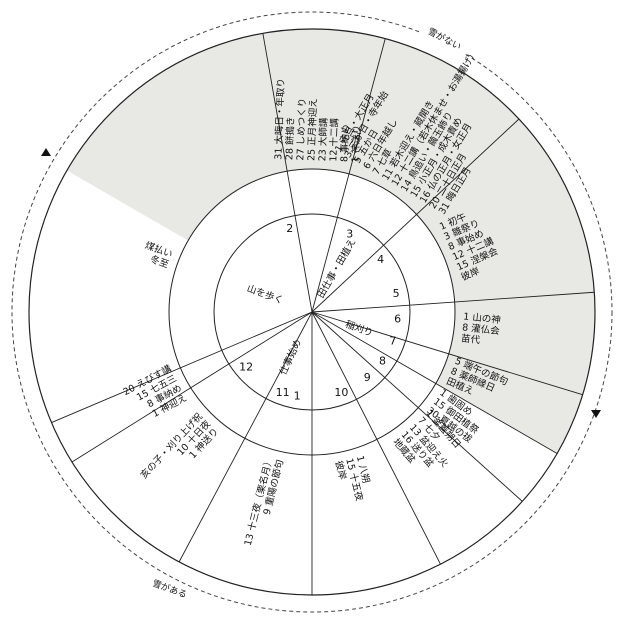 Image resolution: width=620 pixels, height=625 pixels. Describe the element at coordinates (344, 143) in the screenshot. I see `sector-event-text: 8 事納め` at that location.